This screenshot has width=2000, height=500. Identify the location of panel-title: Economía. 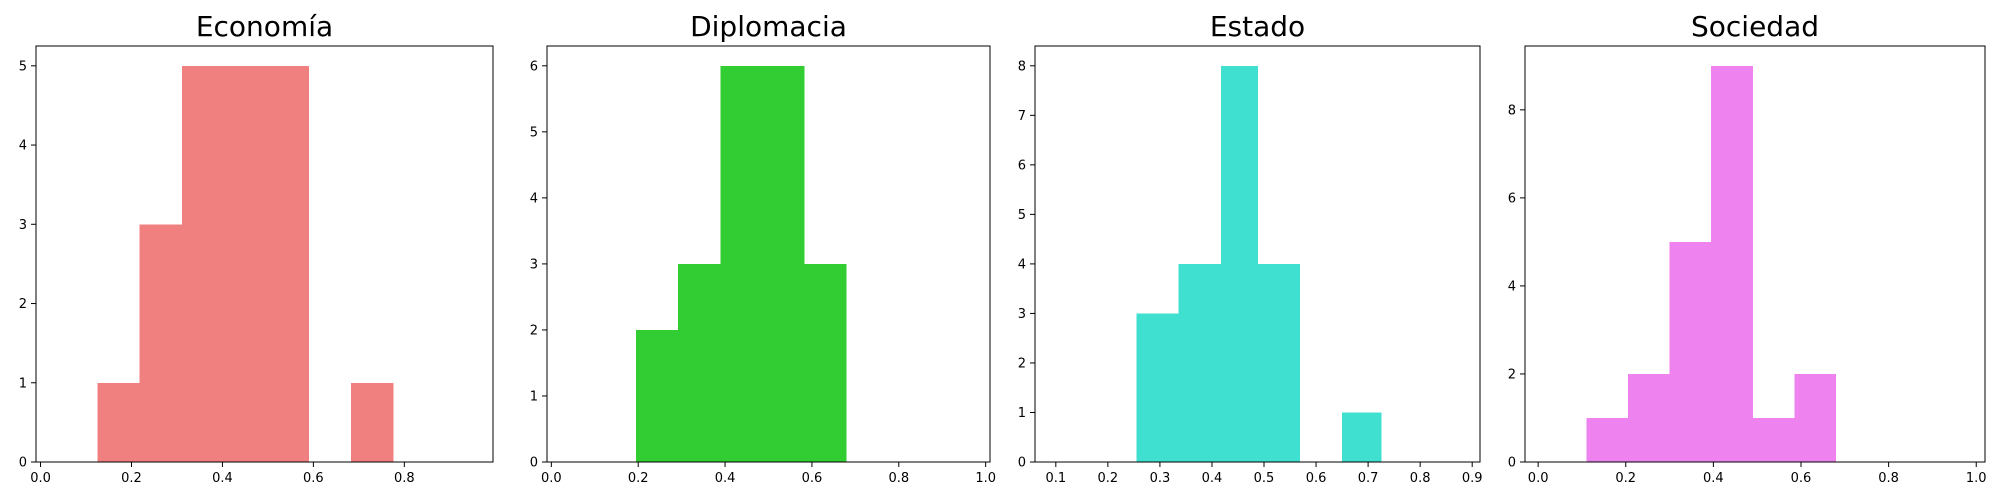
(264, 26).